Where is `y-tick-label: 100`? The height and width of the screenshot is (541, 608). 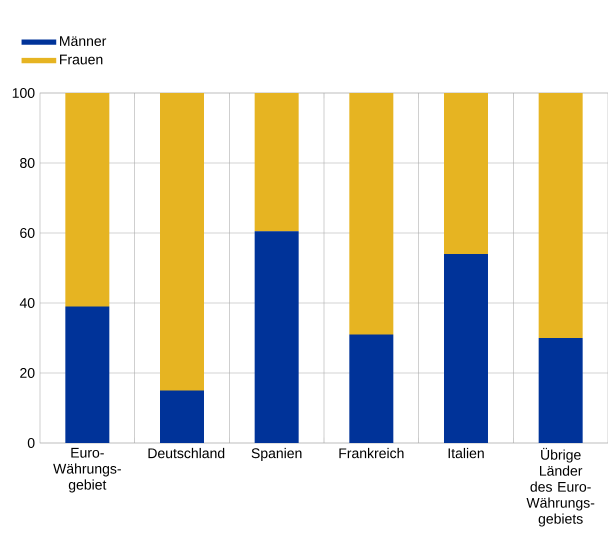
y-tick-label: 100 is located at coordinates (23, 93).